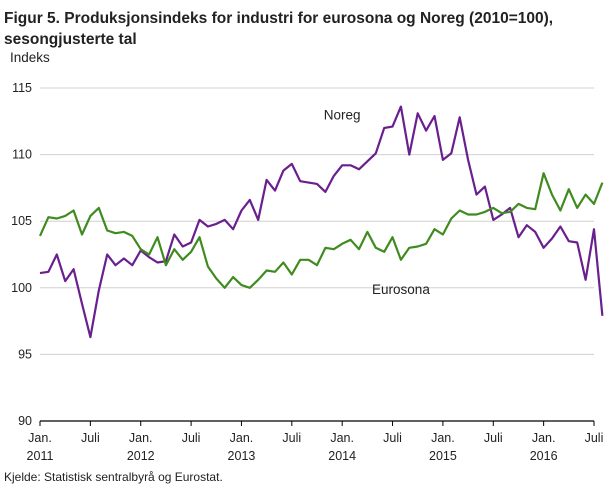 Image resolution: width=609 pixels, height=489 pixels. I want to click on x-tick-year-label: 2016, so click(544, 456).